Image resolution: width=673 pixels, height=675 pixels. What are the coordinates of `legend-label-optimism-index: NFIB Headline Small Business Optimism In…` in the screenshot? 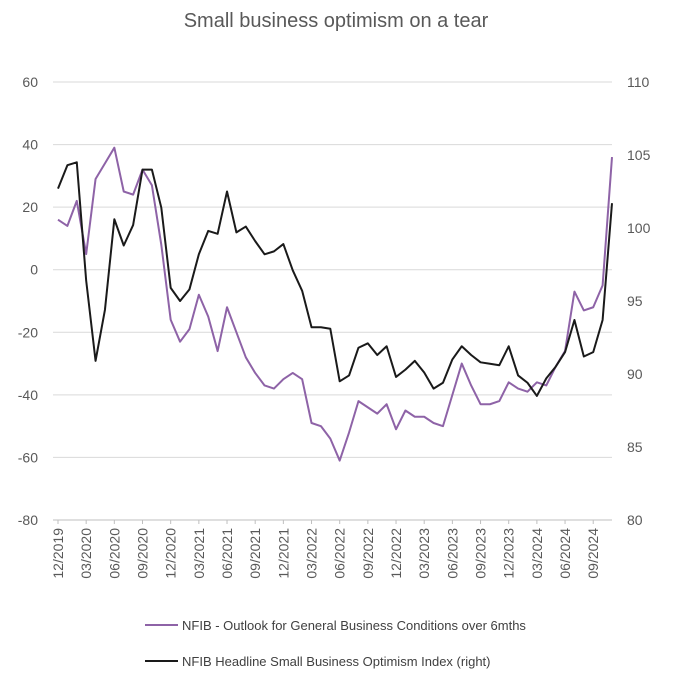 It's located at (336, 661).